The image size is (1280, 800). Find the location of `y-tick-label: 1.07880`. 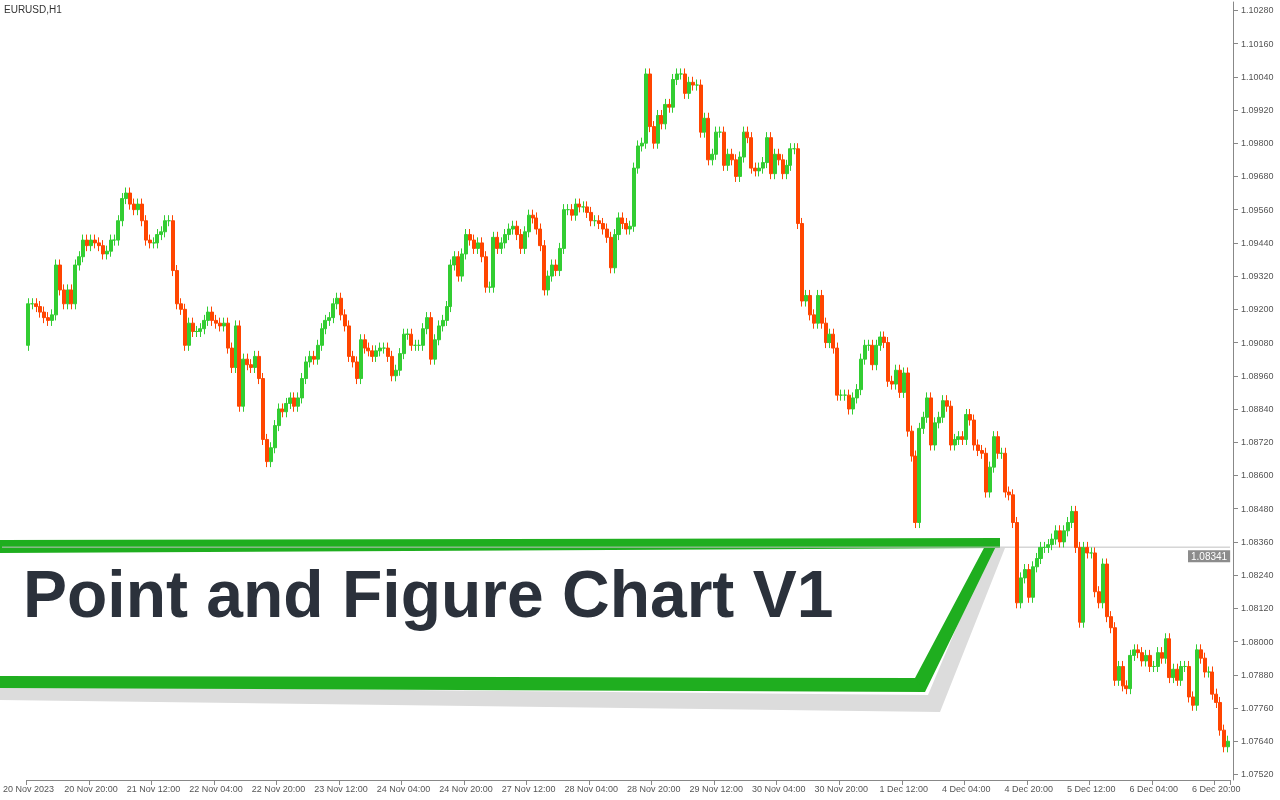

y-tick-label: 1.07880 is located at coordinates (1257, 674).